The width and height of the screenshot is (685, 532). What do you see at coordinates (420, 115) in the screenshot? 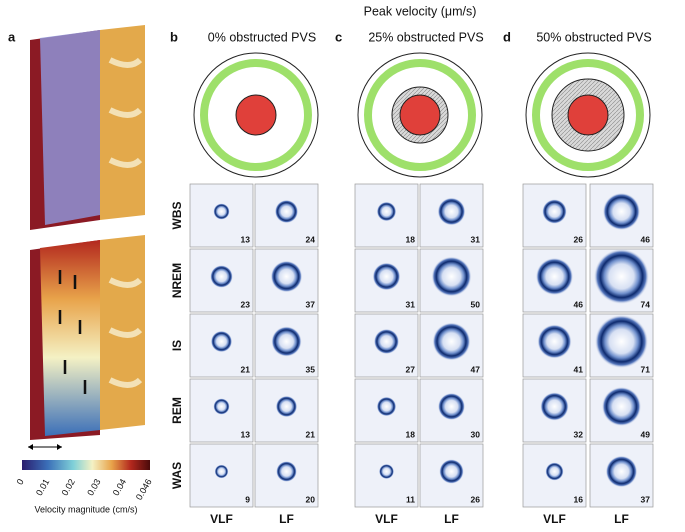
I see `schematic-c` at bounding box center [420, 115].